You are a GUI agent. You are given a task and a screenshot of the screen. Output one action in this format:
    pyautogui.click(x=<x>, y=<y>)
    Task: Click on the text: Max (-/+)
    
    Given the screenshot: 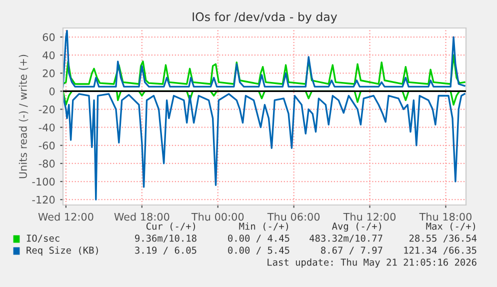 What is the action you would take?
    pyautogui.click(x=451, y=226)
    